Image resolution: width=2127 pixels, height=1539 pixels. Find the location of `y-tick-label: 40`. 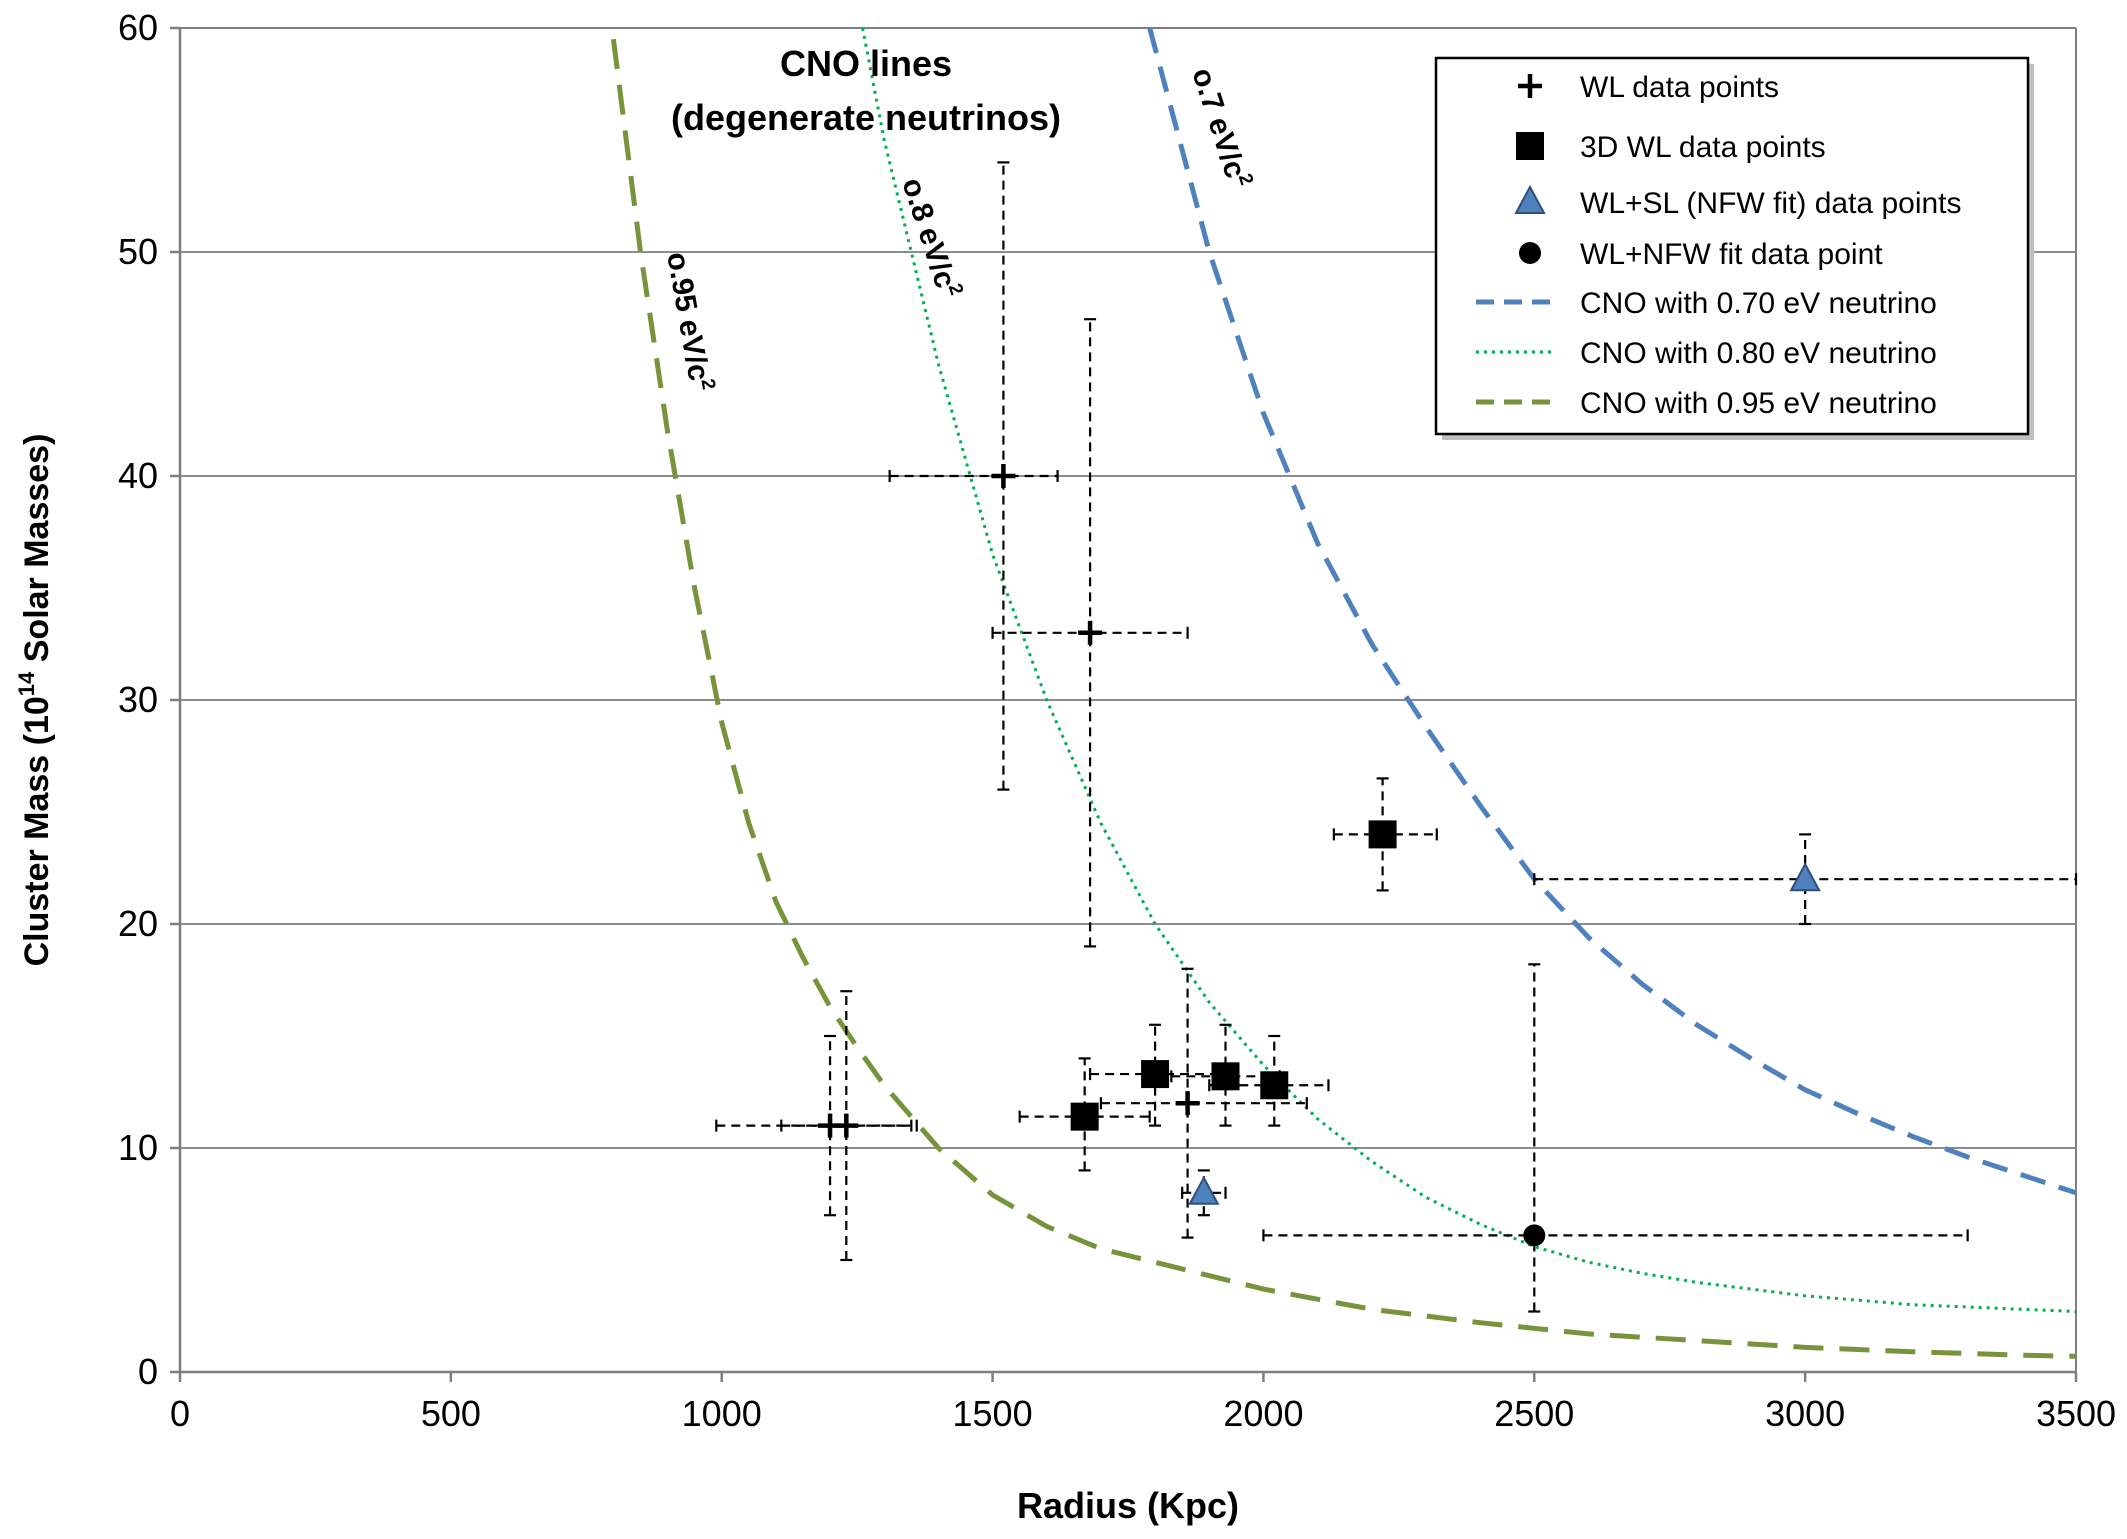

y-tick-label: 40 is located at coordinates (138, 475).